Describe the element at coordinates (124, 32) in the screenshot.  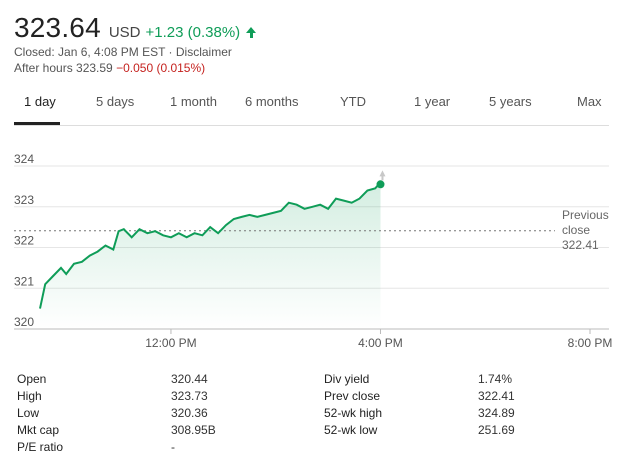
I see `currency-label: USD` at that location.